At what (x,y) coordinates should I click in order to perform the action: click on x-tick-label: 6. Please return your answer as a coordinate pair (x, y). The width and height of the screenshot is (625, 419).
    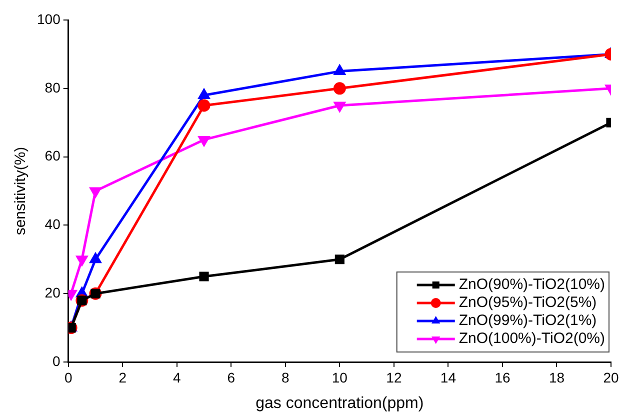
    Looking at the image, I should click on (231, 377).